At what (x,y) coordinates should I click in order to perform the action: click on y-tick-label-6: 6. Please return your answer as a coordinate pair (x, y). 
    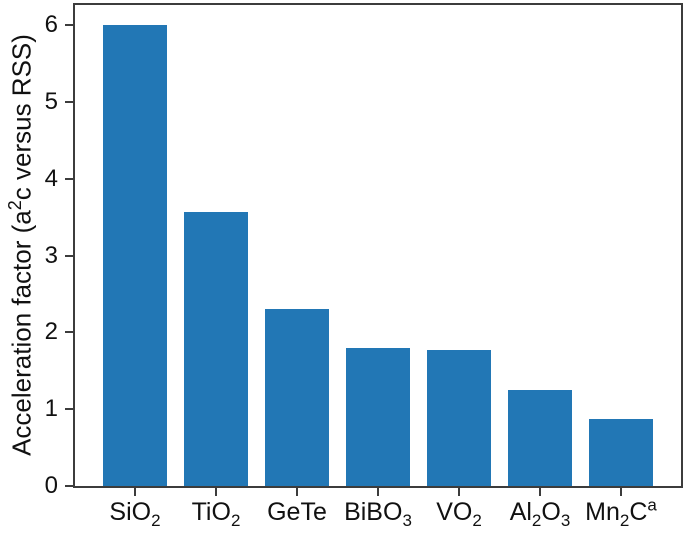
    Looking at the image, I should click on (51, 24).